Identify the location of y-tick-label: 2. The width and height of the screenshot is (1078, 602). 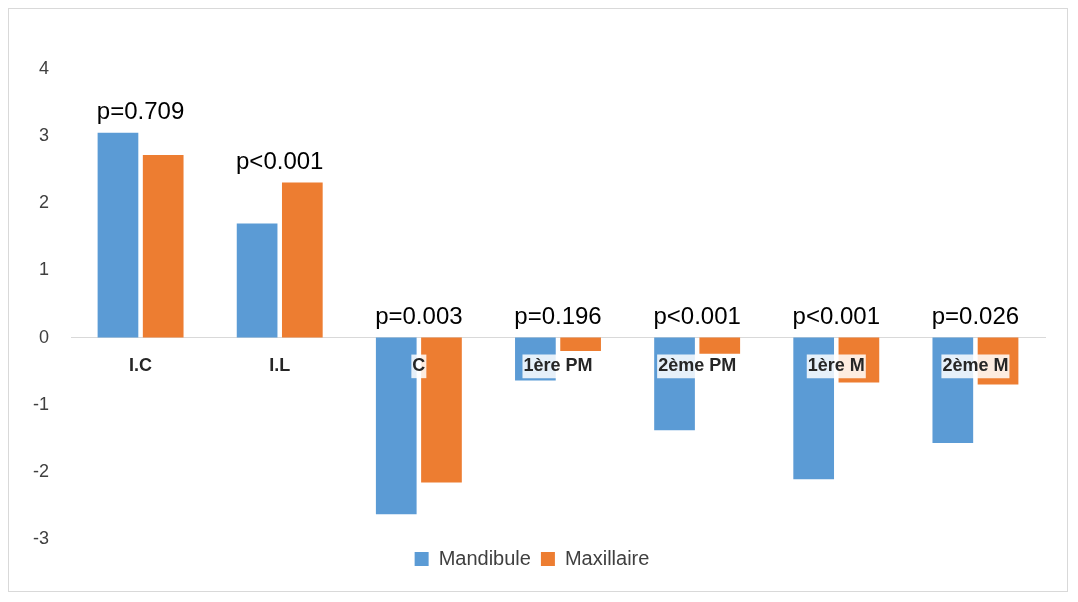
(43, 202).